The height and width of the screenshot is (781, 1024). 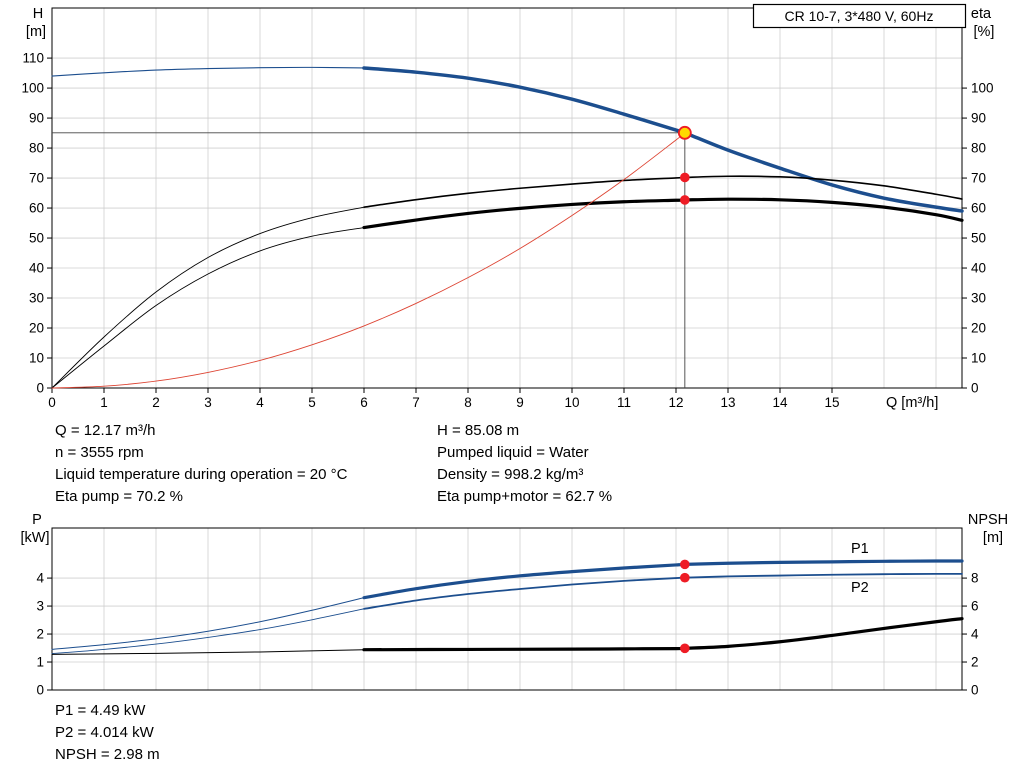 I want to click on svg-text: 12, so click(x=675, y=402).